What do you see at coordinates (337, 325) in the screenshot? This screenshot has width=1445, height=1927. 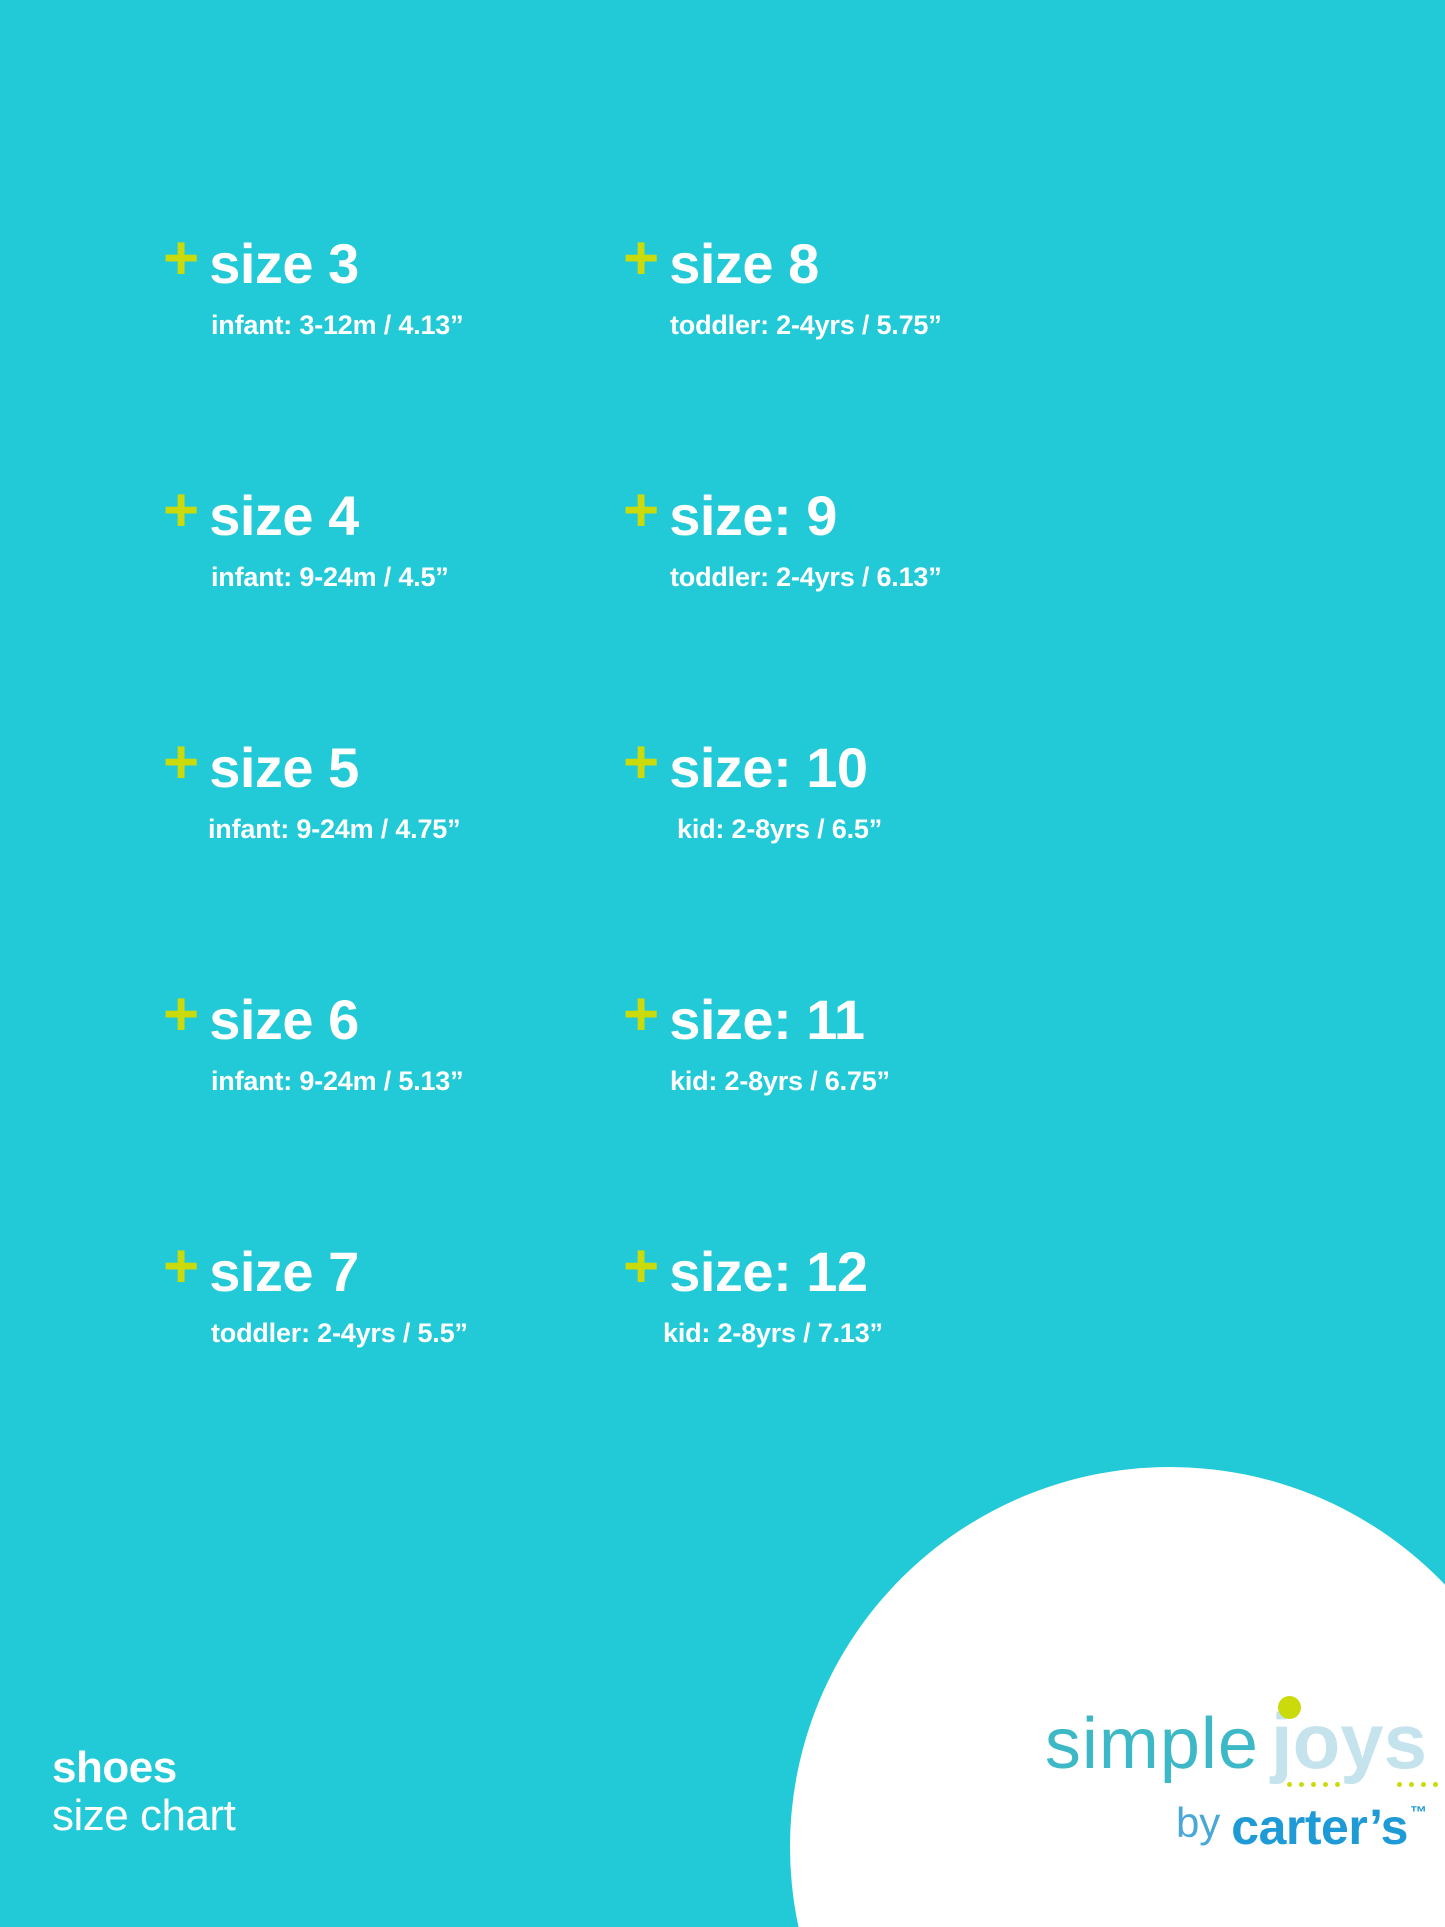 I see `size-description: infant: 3-12m / 4.13”` at bounding box center [337, 325].